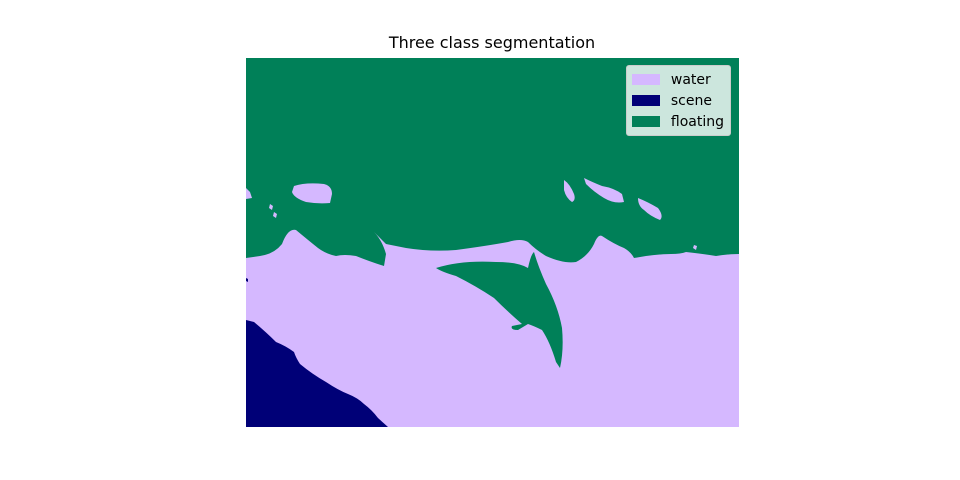  What do you see at coordinates (691, 100) in the screenshot?
I see `legend-label-scene: scene` at bounding box center [691, 100].